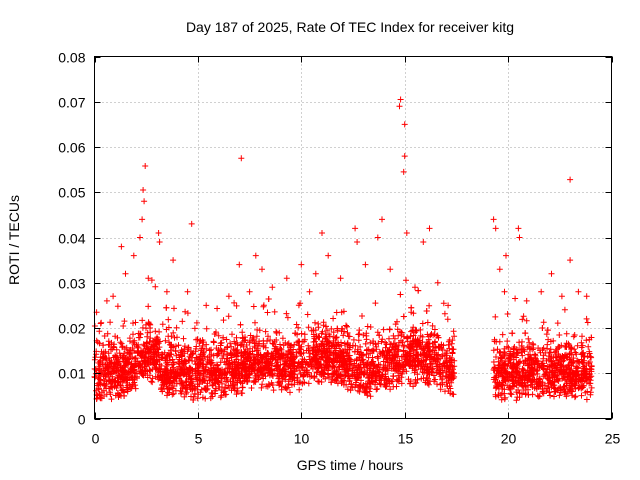  I want to click on x-tick-label: 15, so click(406, 439).